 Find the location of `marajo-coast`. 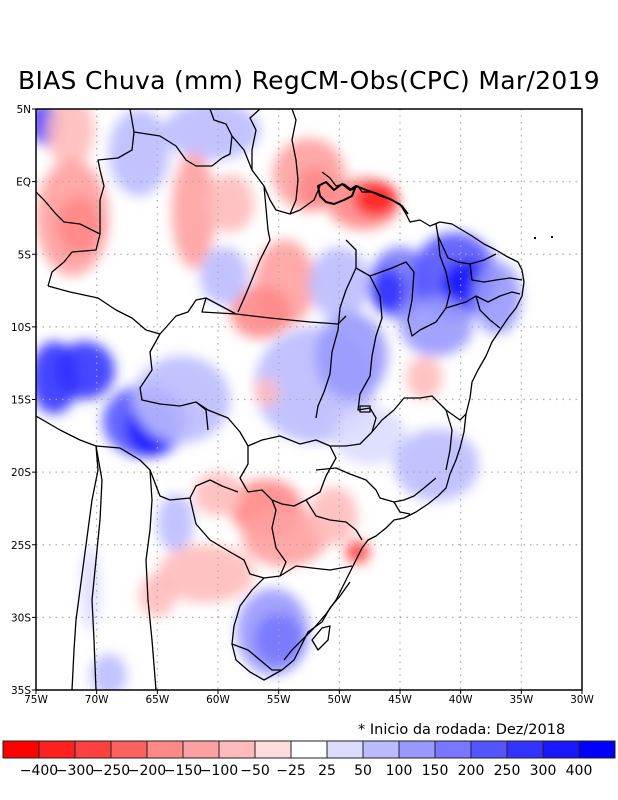

marajo-coast is located at coordinates (337, 193).